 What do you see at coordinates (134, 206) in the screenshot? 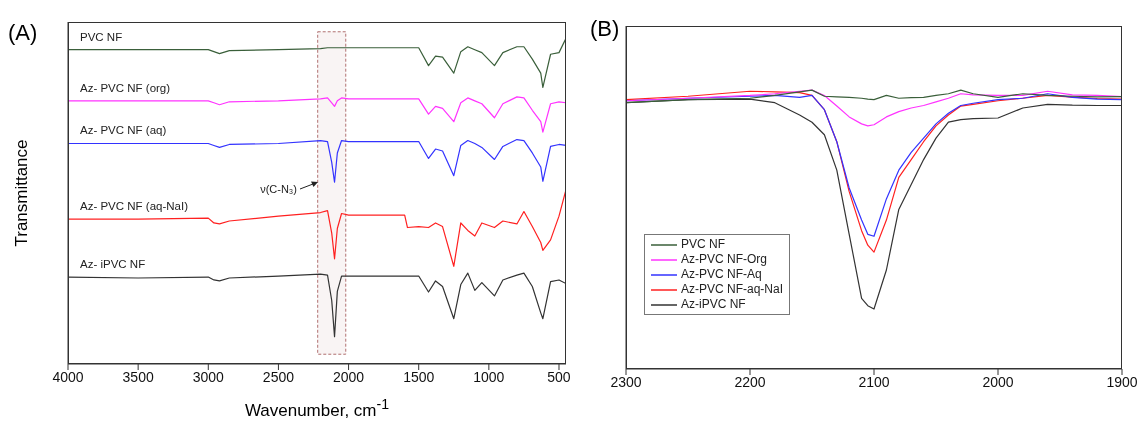
I see `series-label: Az- PVC NF (aq-NaI)` at bounding box center [134, 206].